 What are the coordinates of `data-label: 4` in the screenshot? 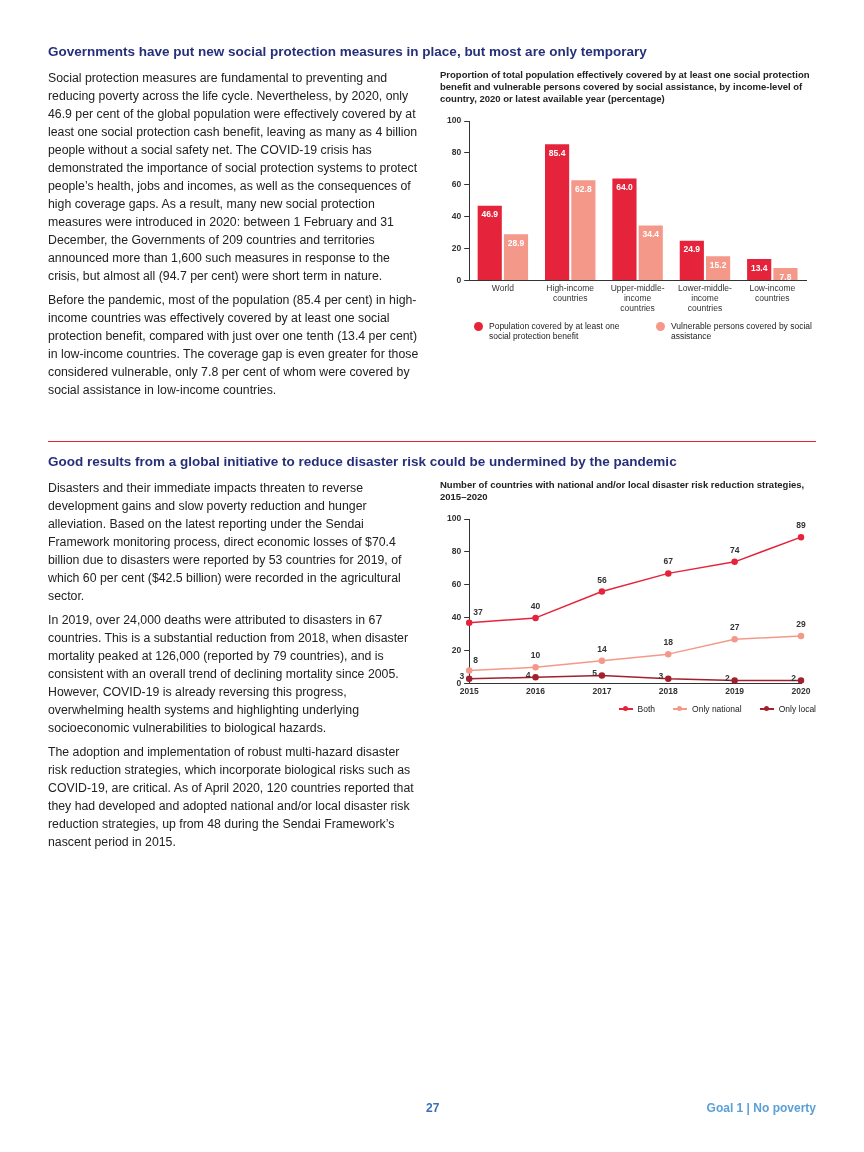 It's located at (528, 674).